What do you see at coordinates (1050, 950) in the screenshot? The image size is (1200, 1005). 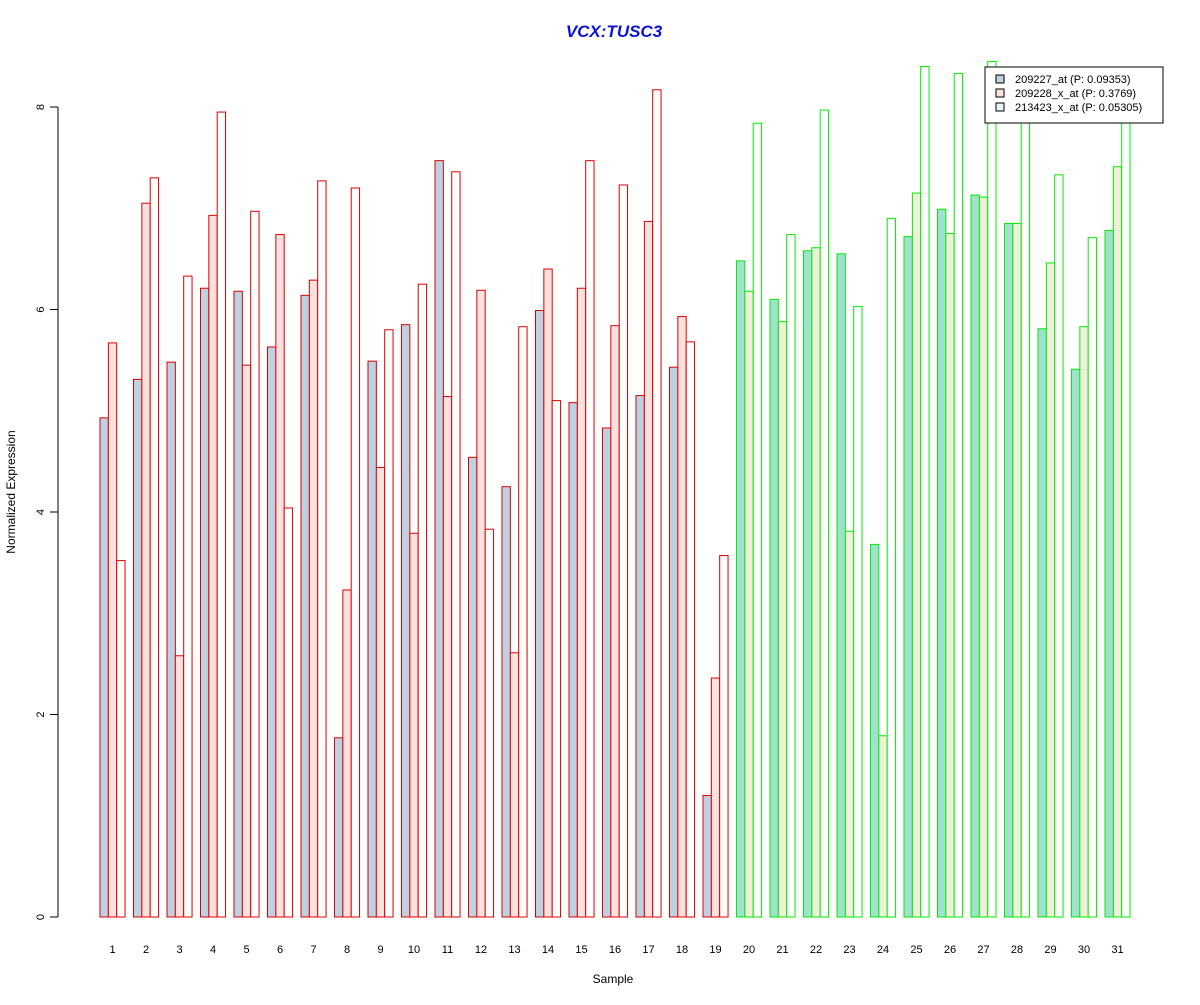 I see `x-tick-label: 29` at bounding box center [1050, 950].